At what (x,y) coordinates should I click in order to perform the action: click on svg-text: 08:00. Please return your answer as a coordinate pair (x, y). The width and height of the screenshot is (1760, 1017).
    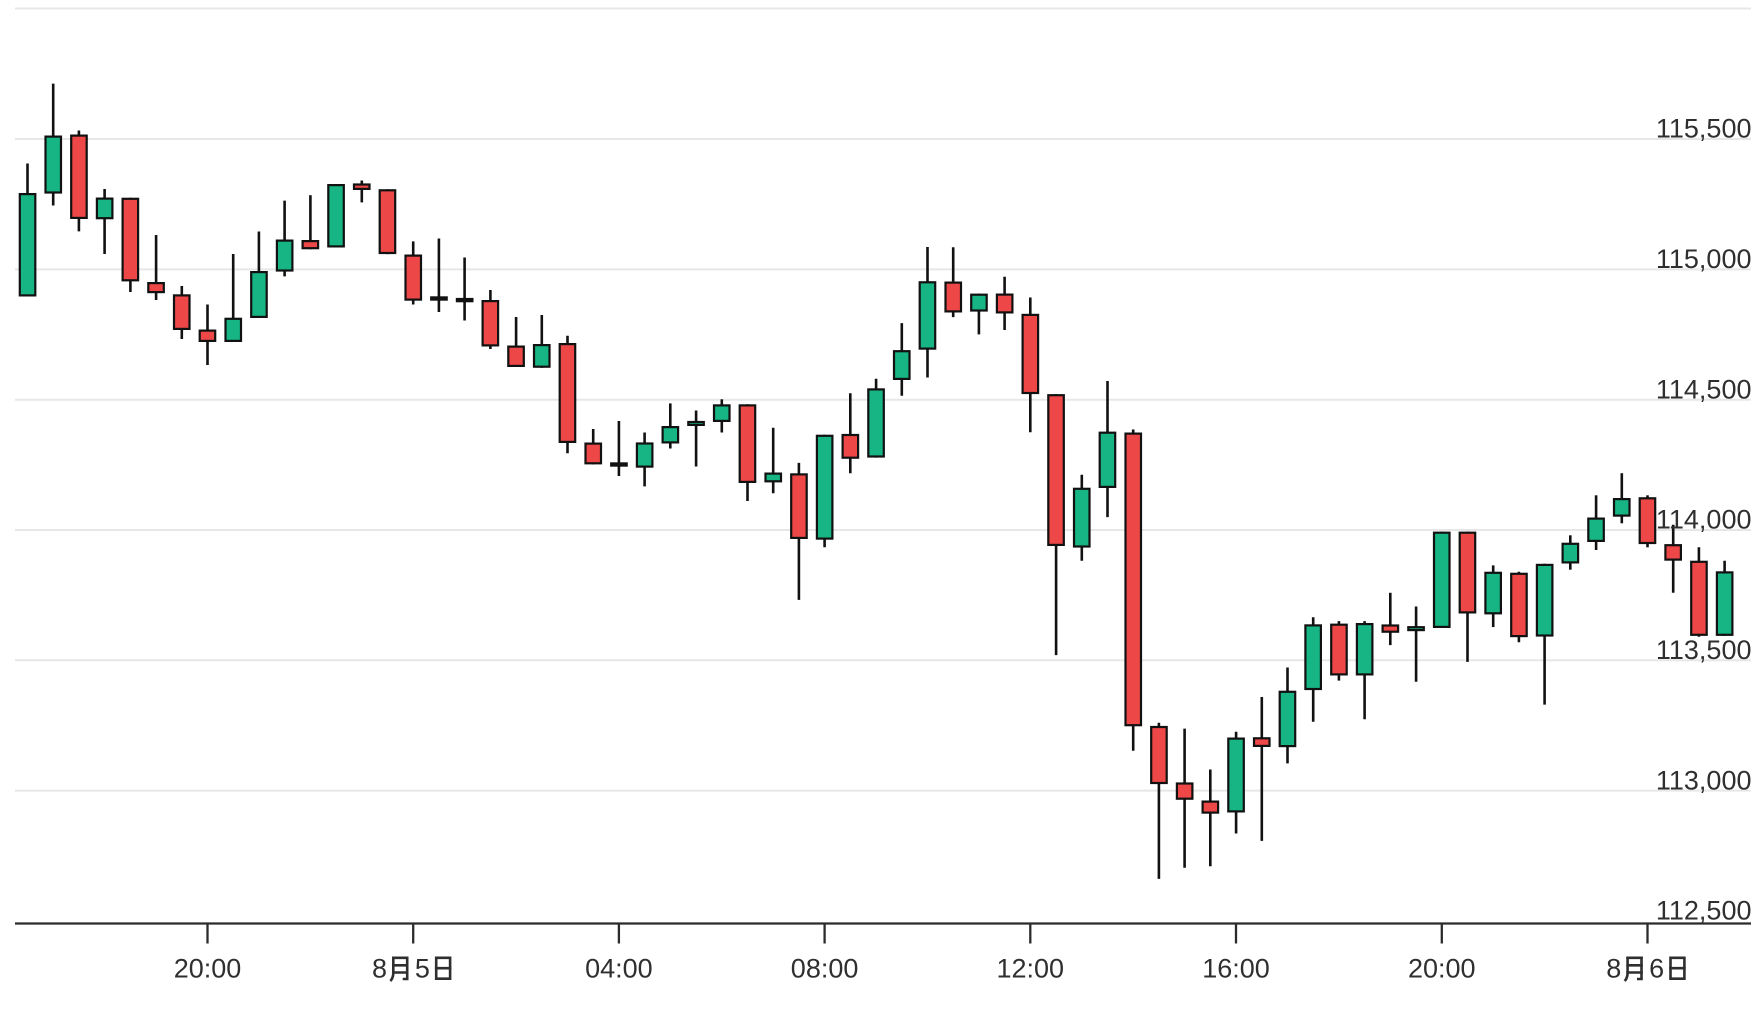
    Looking at the image, I should click on (825, 969).